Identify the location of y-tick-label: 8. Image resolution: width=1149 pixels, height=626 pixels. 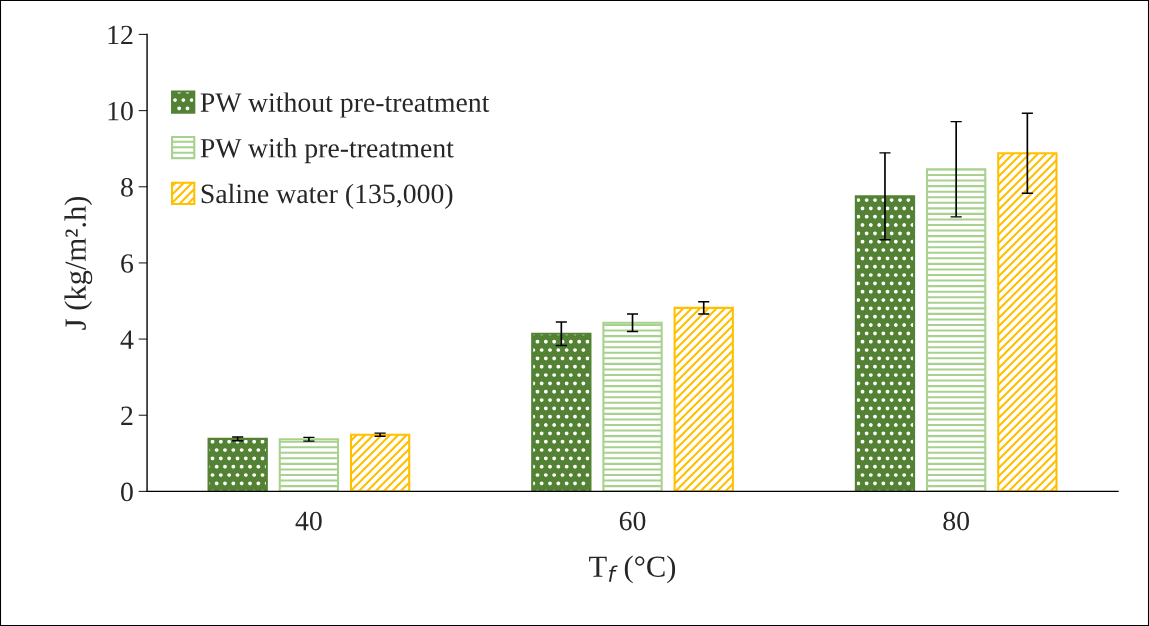
(127, 187).